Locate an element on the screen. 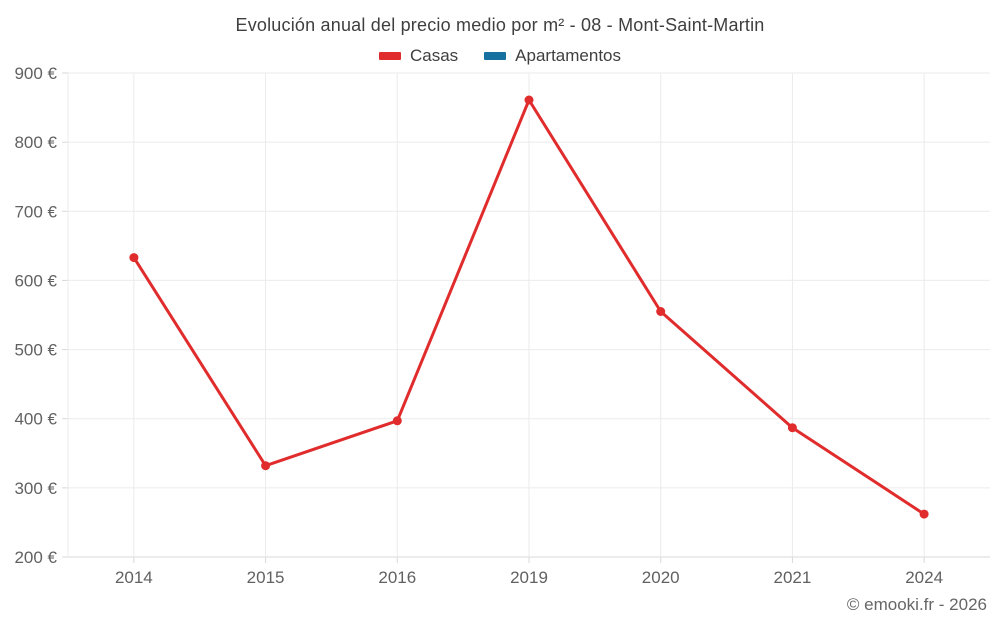 This screenshot has height=625, width=1000. y-axis-label: 300 € is located at coordinates (35, 488).